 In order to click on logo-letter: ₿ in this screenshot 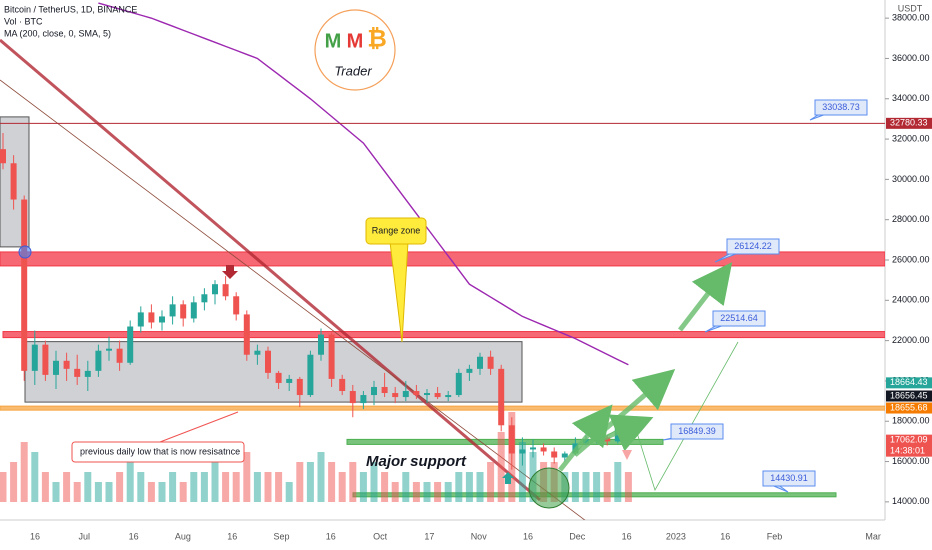, I will do `click(377, 38)`.